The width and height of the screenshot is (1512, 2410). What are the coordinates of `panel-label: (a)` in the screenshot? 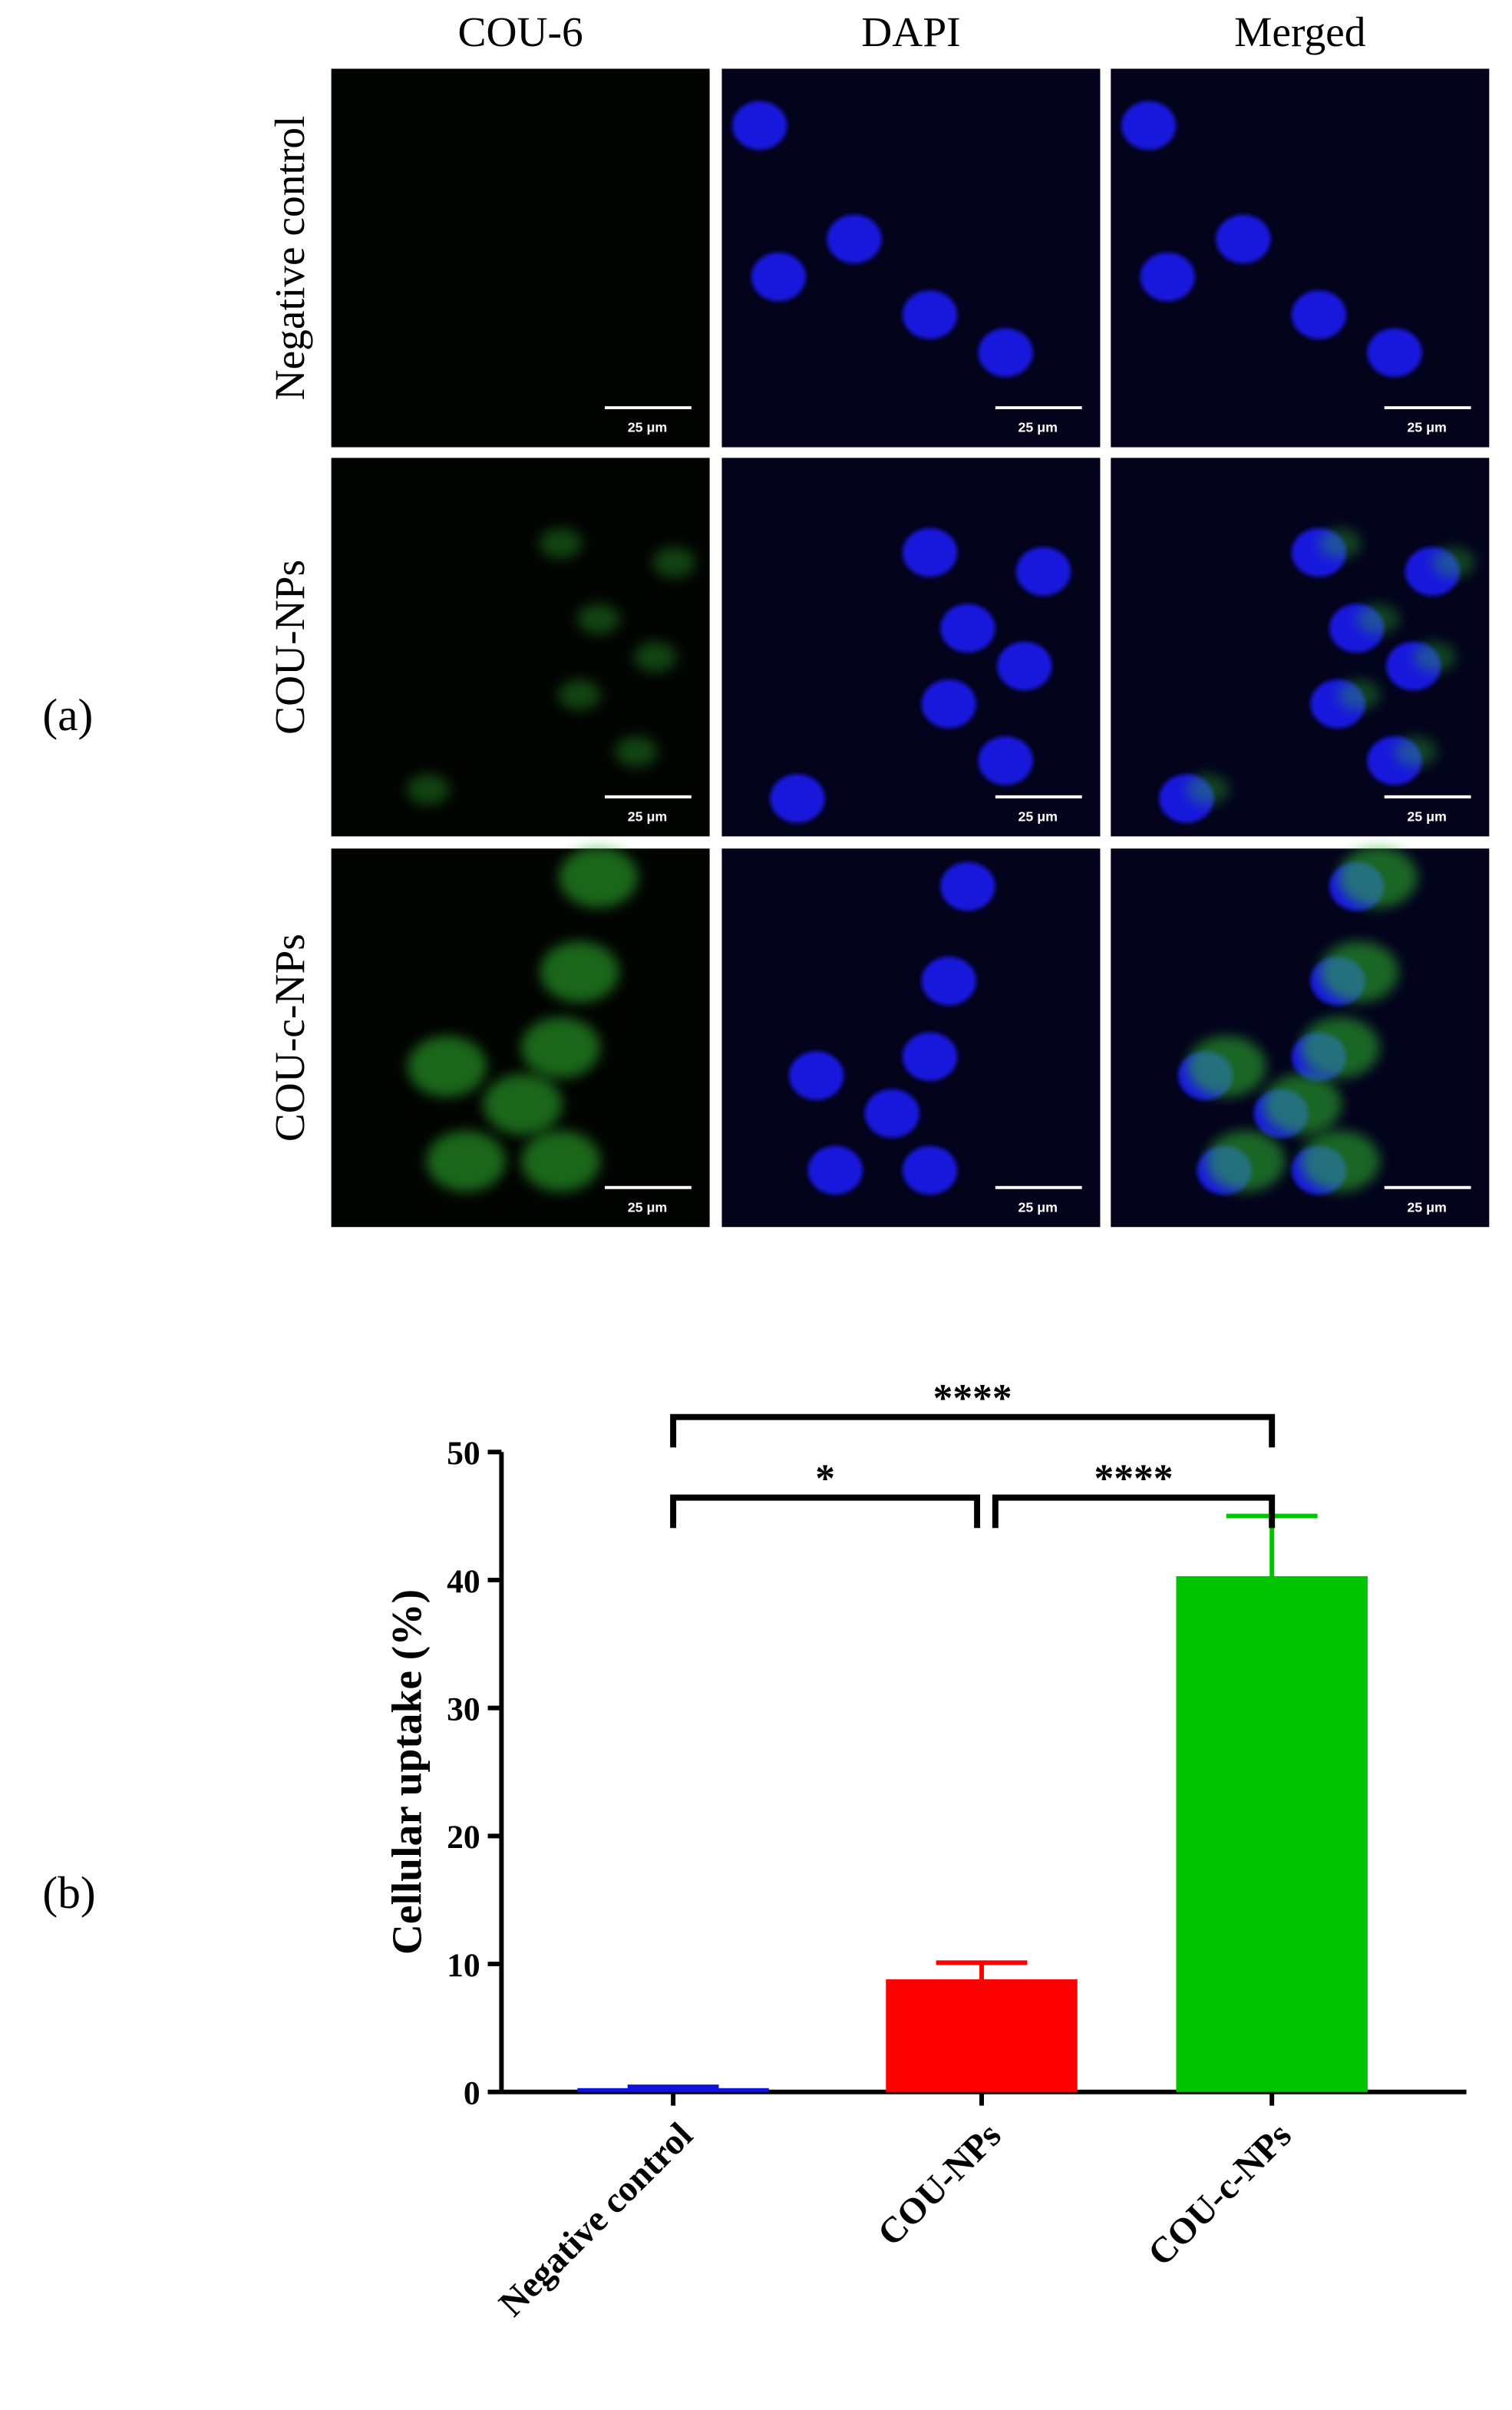 It's located at (68, 714).